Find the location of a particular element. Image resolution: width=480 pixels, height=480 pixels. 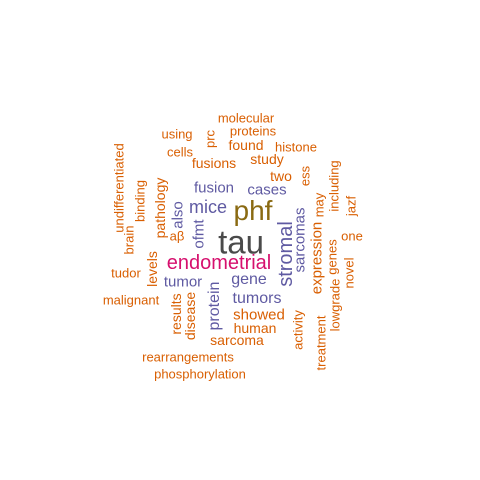

word-prc: prc is located at coordinates (210, 139).